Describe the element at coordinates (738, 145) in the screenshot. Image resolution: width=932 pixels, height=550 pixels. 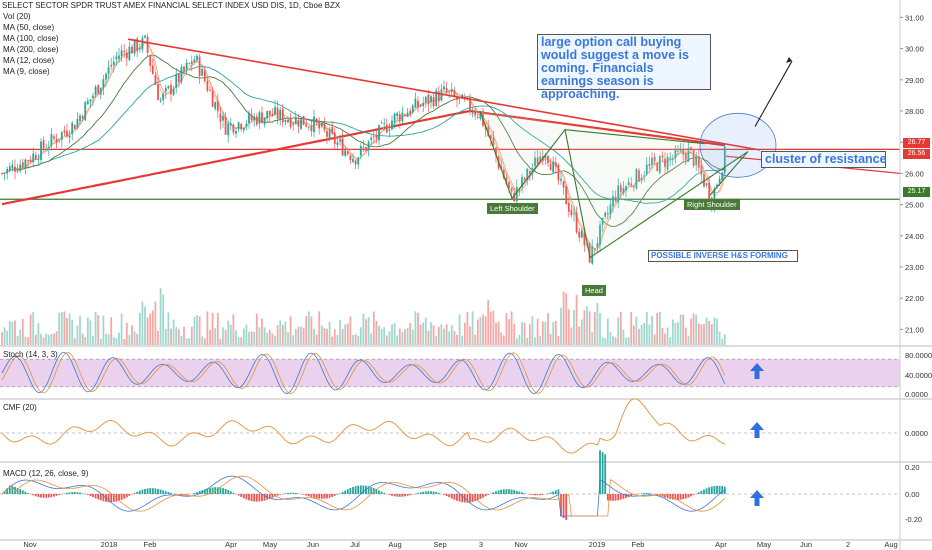
I see `resistance-cluster-ellipse` at that location.